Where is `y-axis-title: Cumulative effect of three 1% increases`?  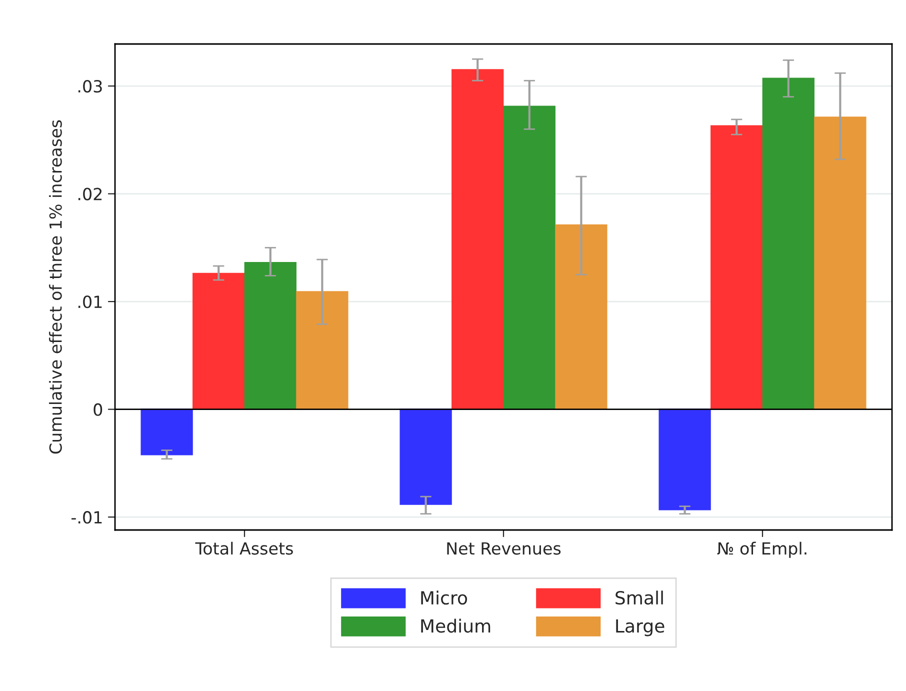 y-axis-title: Cumulative effect of three 1% increases is located at coordinates (55, 287).